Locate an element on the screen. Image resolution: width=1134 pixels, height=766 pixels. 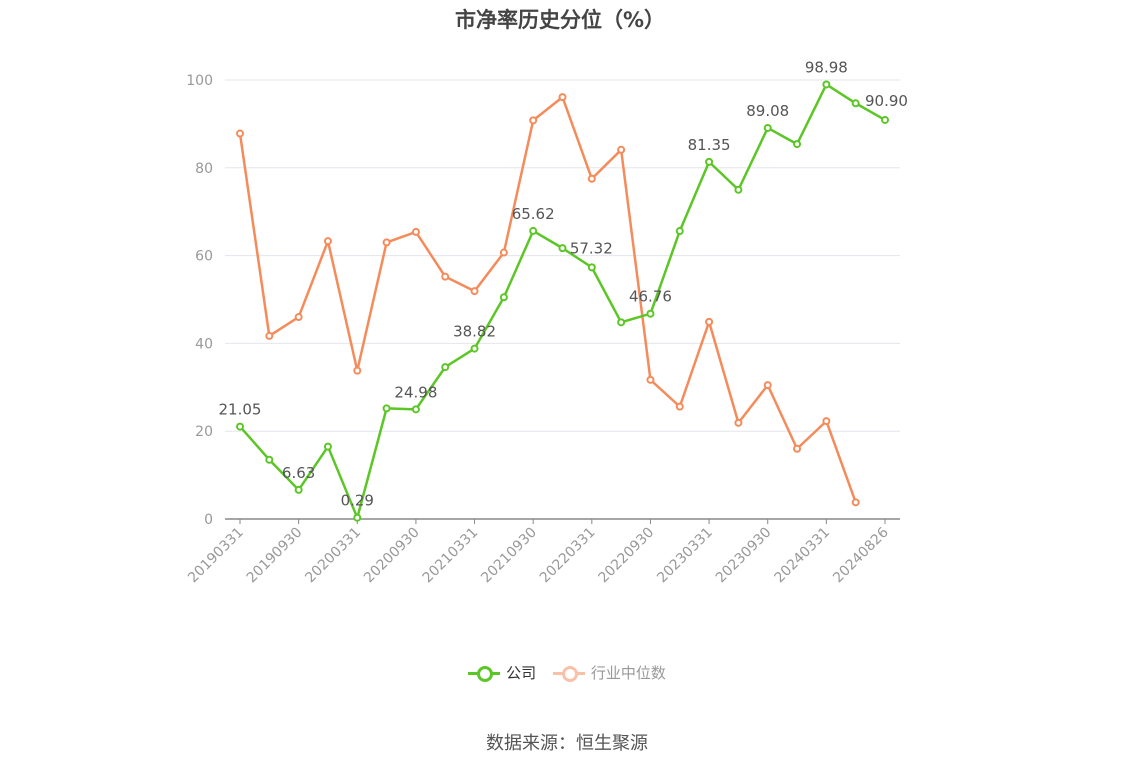
x-tick-label: 20230331 is located at coordinates (685, 556).